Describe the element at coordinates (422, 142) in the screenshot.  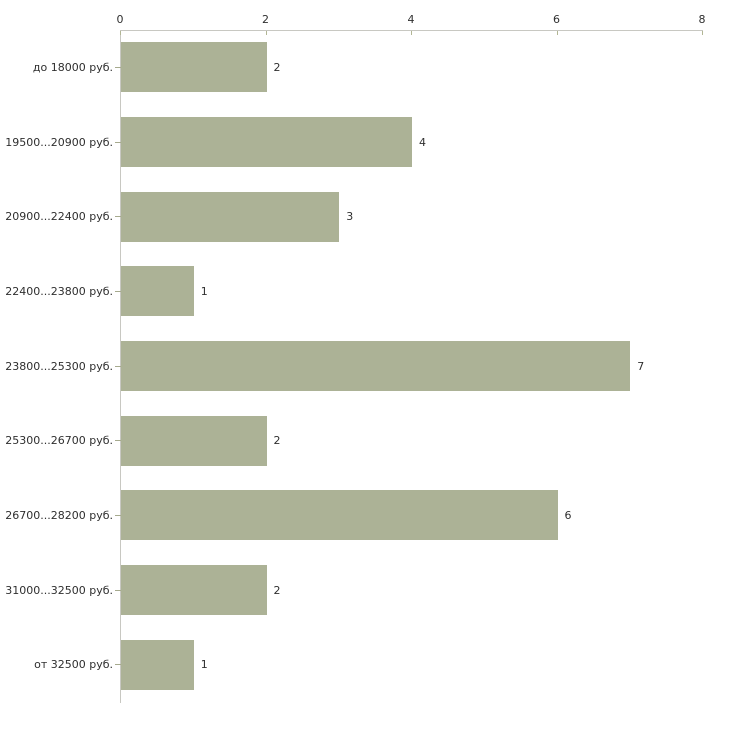
I see `value-label: 4` at that location.